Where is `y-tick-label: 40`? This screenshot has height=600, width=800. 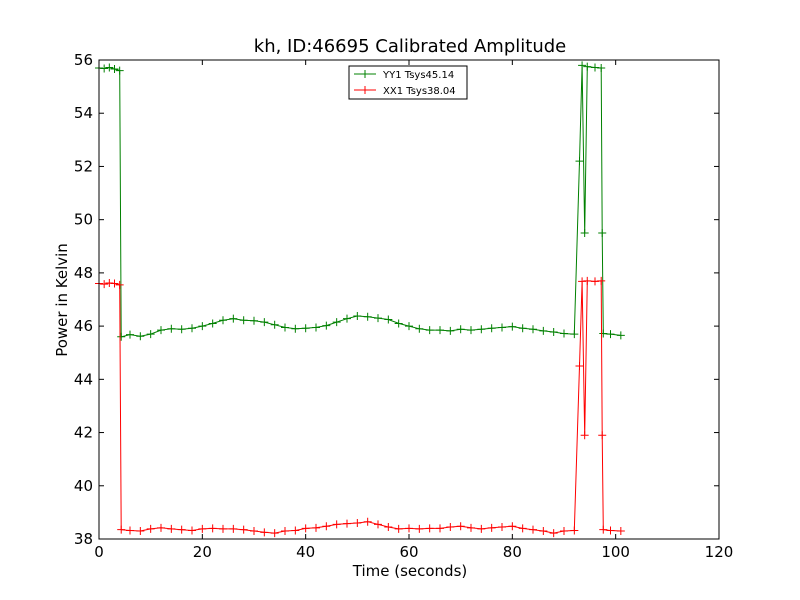 y-tick-label: 40 is located at coordinates (83, 486).